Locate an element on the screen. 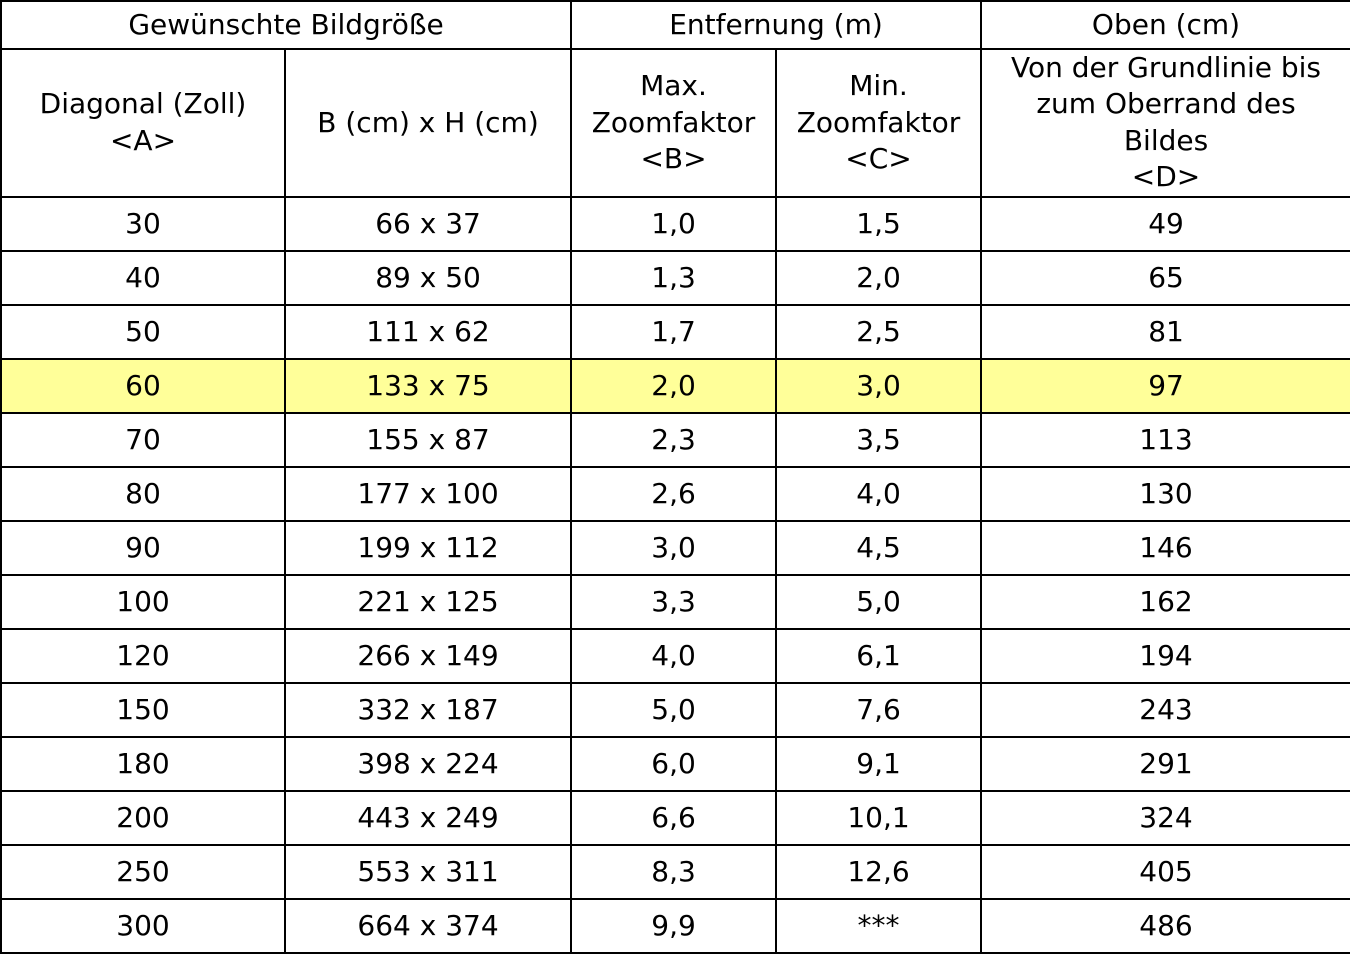 This screenshot has width=1350, height=980. header-max-zoom: Max. Zoomfaktor <B> is located at coordinates (674, 123).